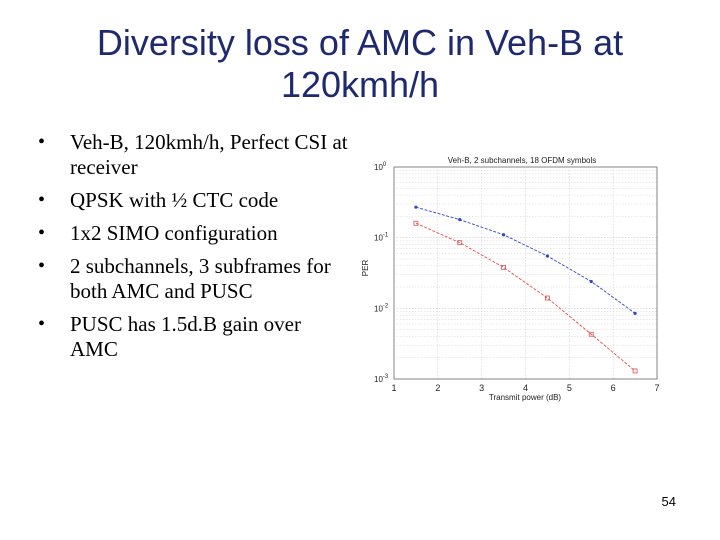  I want to click on chart-title: Veh-B, 2 subchannels, 18 OFDM symbols, so click(522, 160).